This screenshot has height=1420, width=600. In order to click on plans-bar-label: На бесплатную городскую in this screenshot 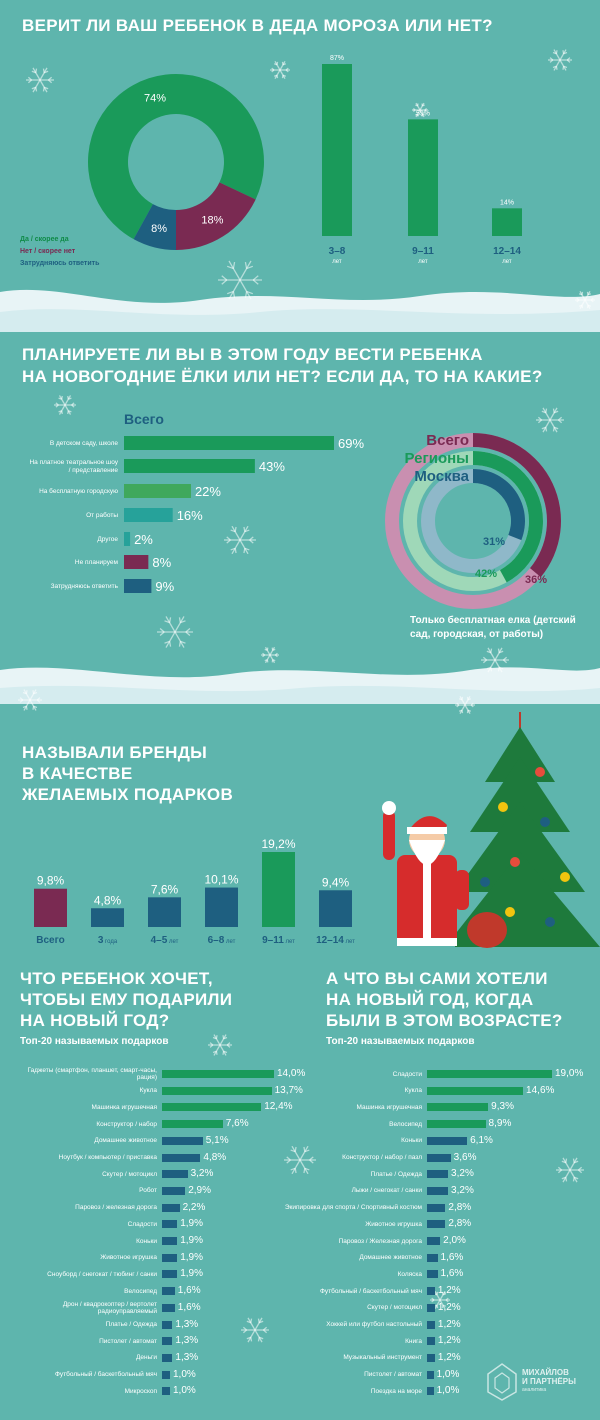, I will do `click(78, 491)`.